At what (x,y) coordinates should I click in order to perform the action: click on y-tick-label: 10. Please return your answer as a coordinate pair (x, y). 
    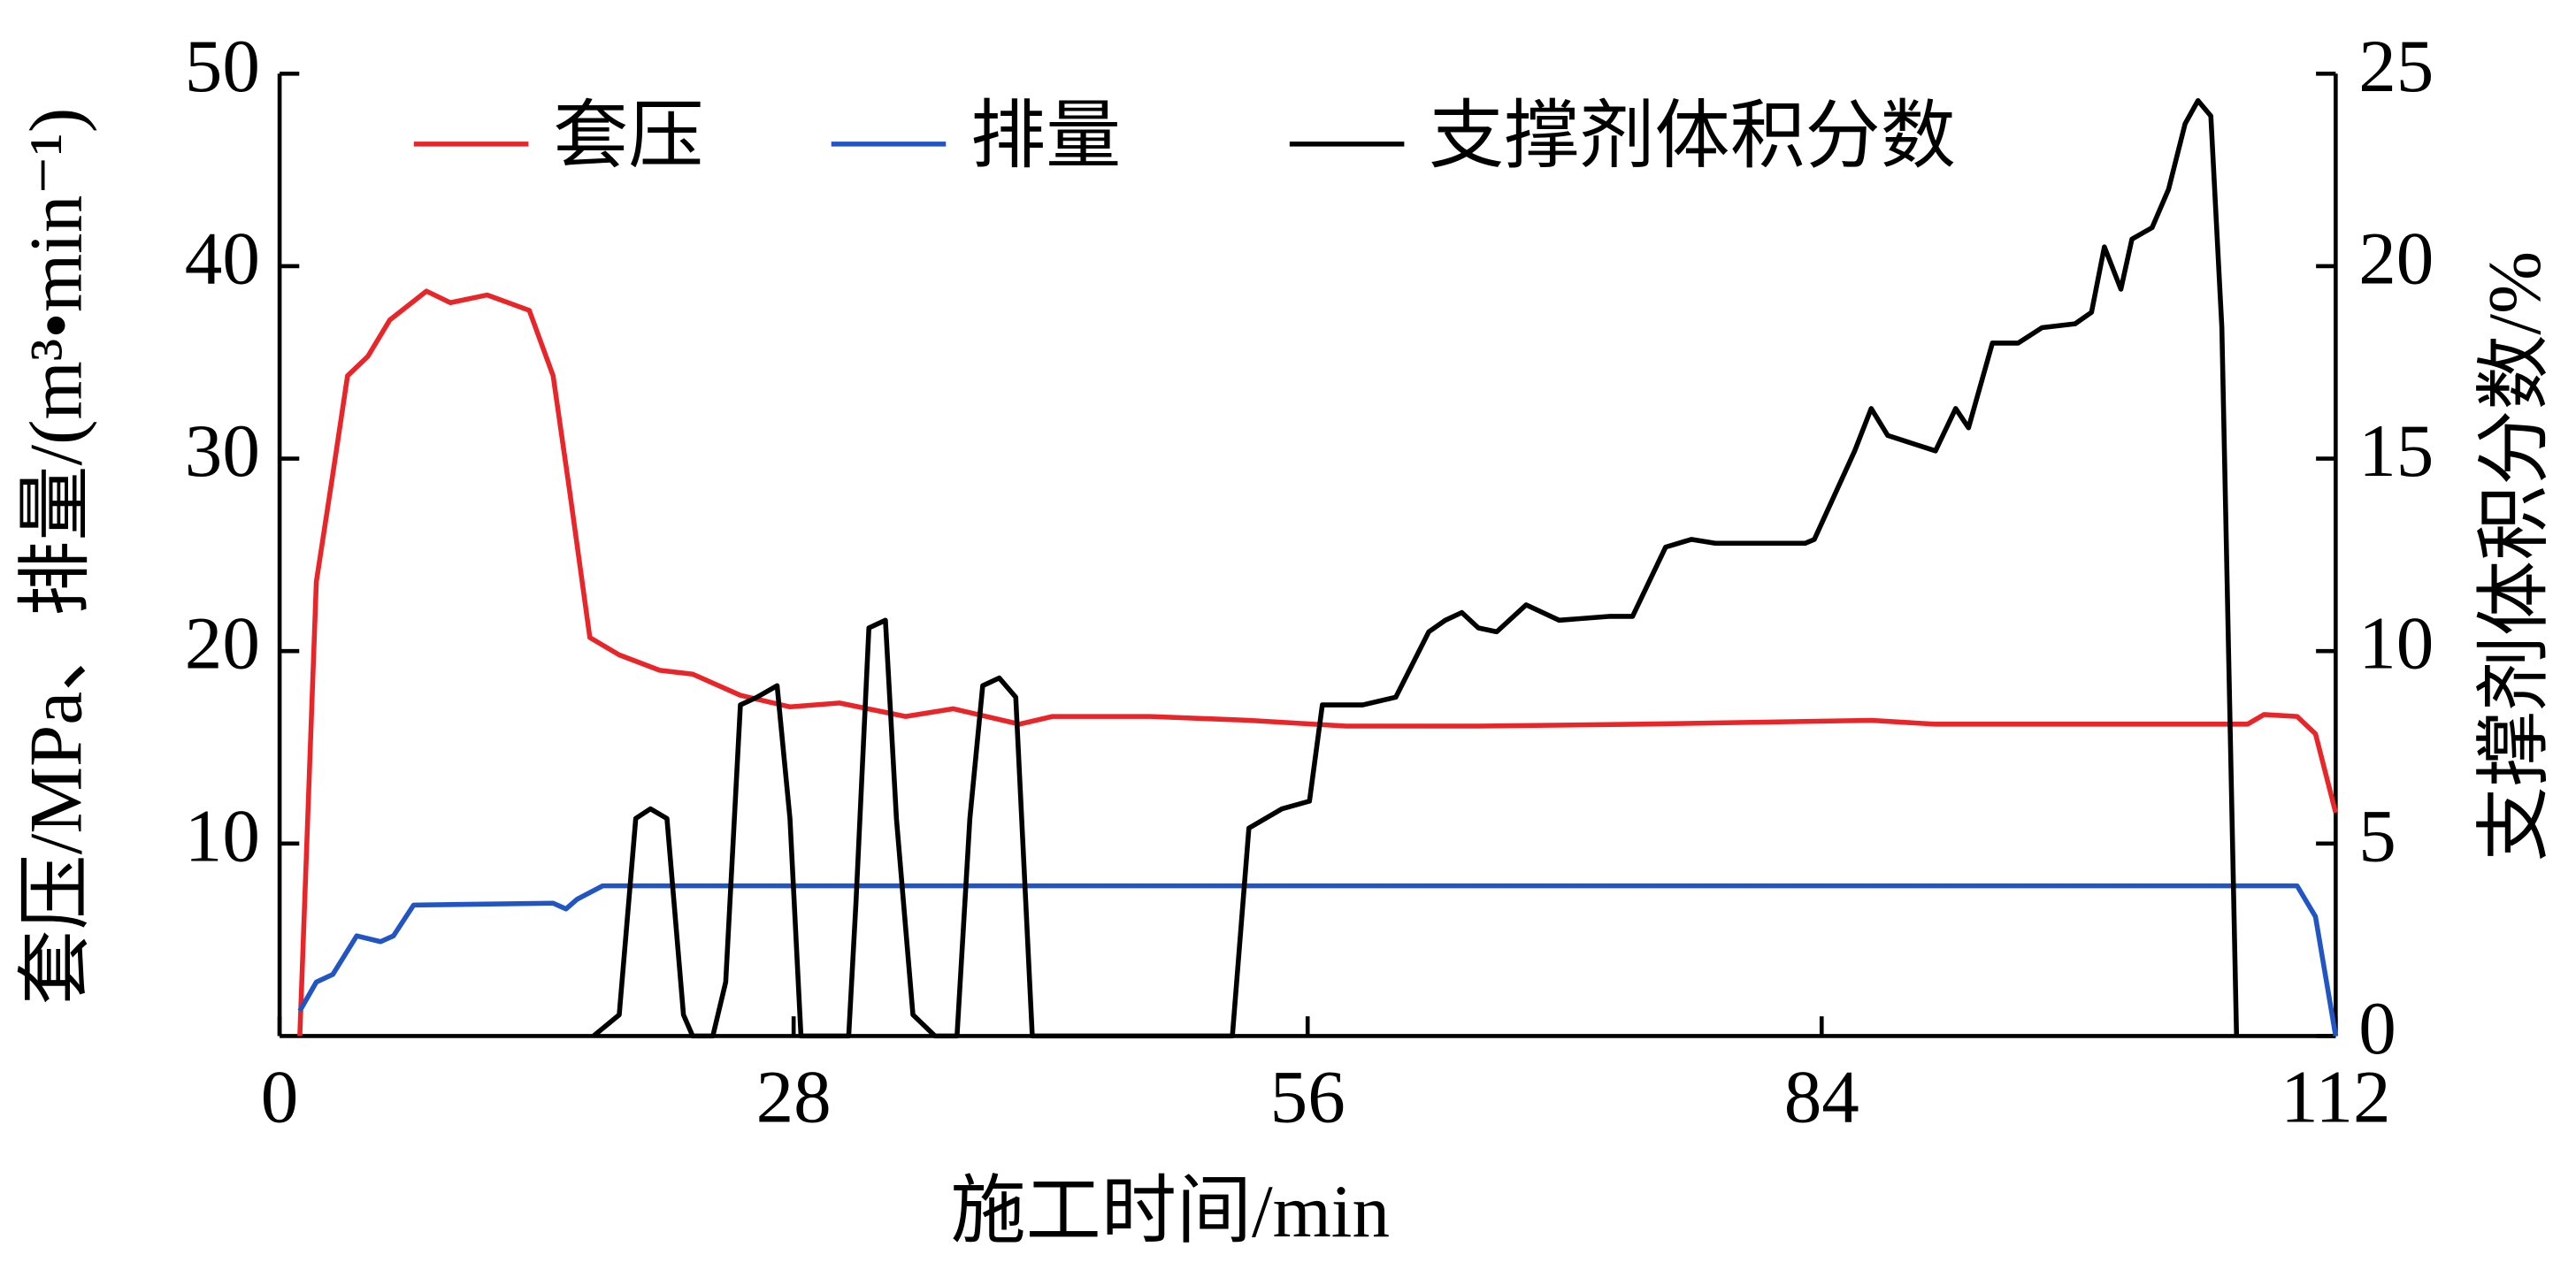
    Looking at the image, I should click on (222, 835).